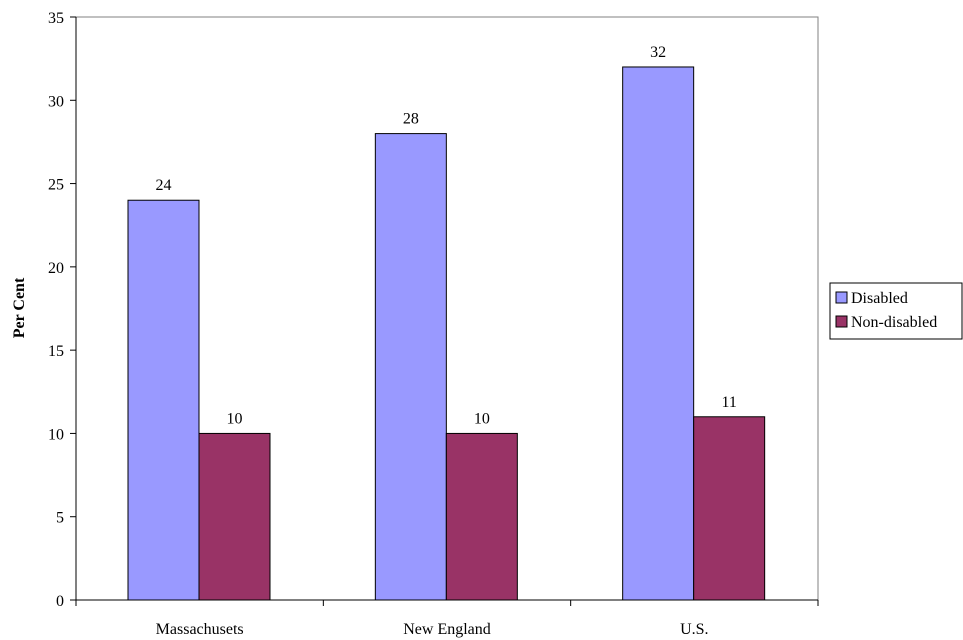  Describe the element at coordinates (879, 298) in the screenshot. I see `legend-label: Disabled` at that location.